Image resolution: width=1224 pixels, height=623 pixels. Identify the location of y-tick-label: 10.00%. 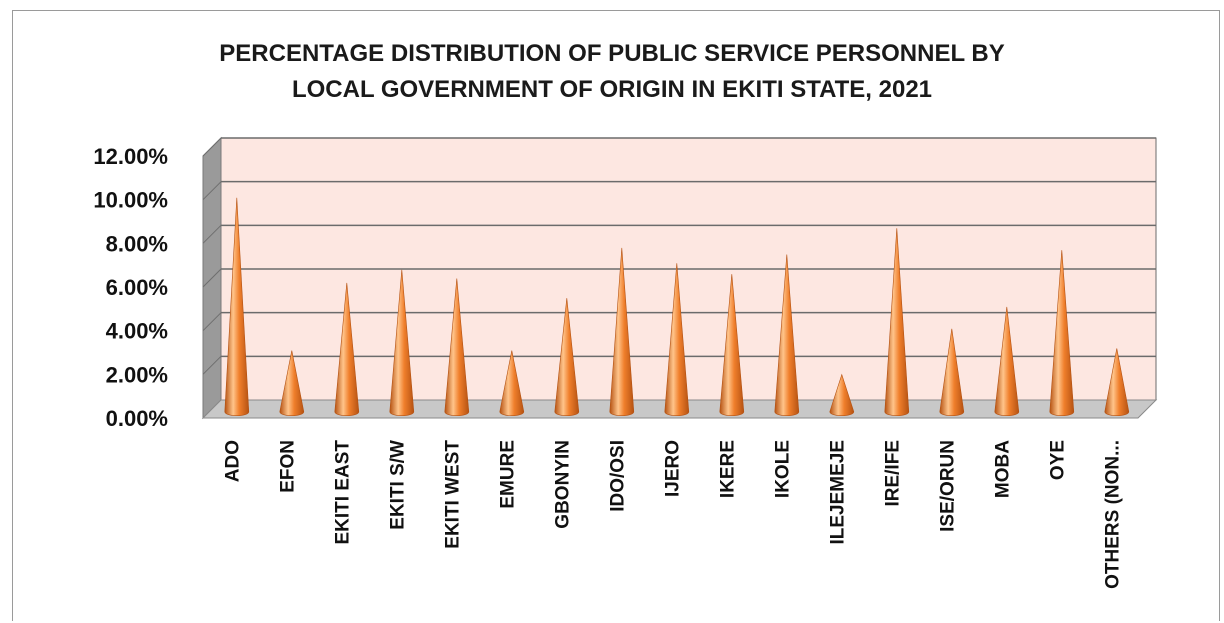
(130, 200).